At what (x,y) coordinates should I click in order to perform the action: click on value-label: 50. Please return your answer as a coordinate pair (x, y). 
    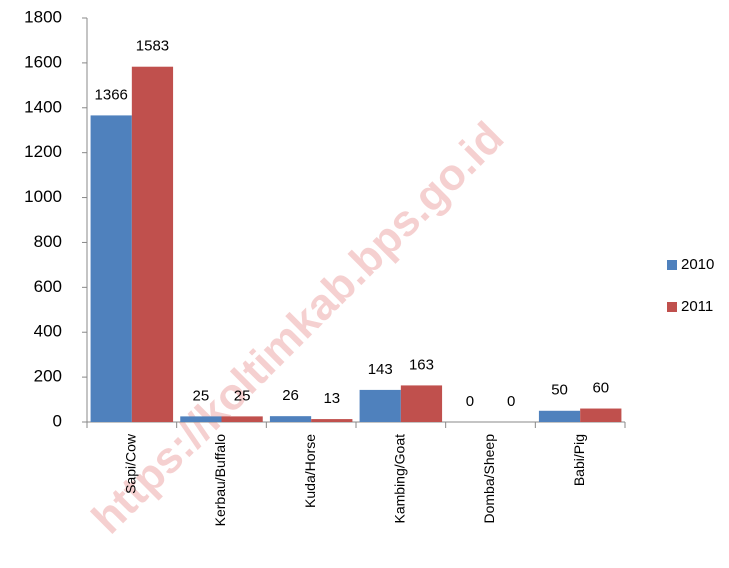
    Looking at the image, I should click on (559, 390).